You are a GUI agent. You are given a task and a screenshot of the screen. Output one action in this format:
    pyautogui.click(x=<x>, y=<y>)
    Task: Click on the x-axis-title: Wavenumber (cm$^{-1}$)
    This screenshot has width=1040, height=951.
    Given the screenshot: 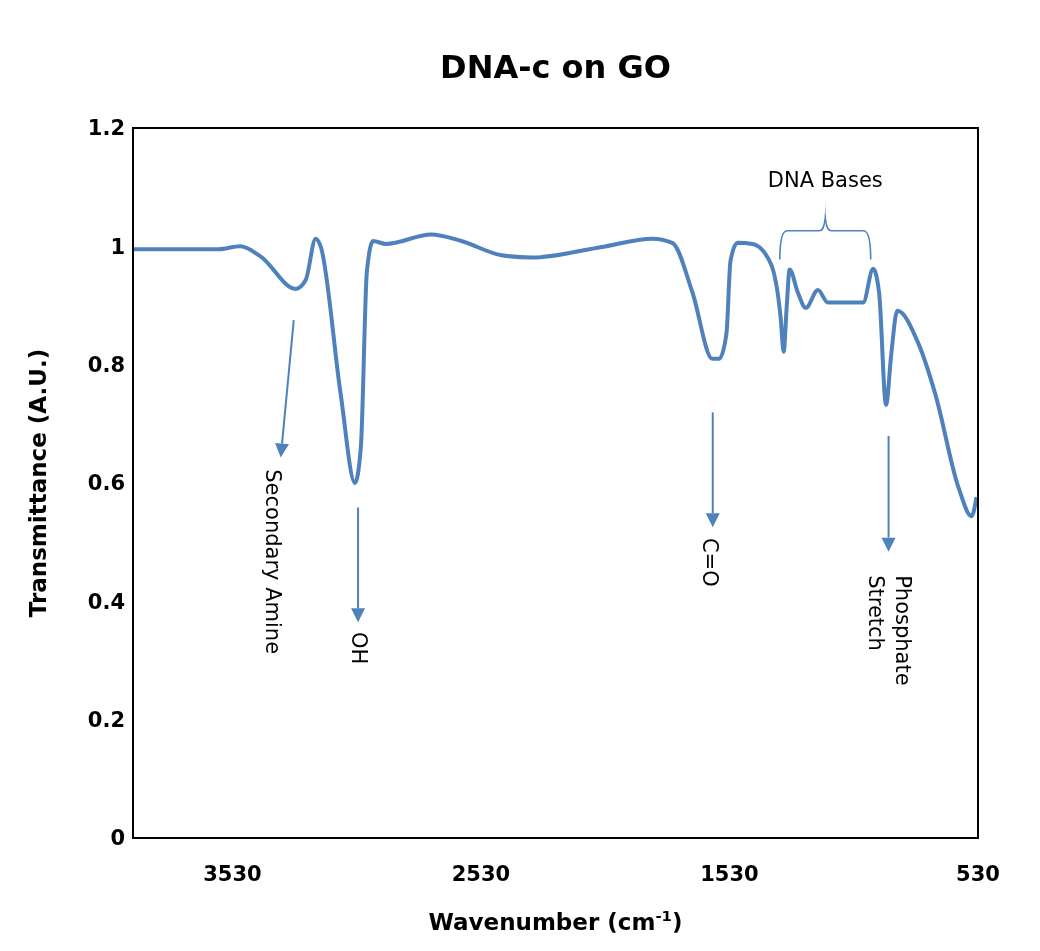 What is the action you would take?
    pyautogui.click(x=555, y=921)
    